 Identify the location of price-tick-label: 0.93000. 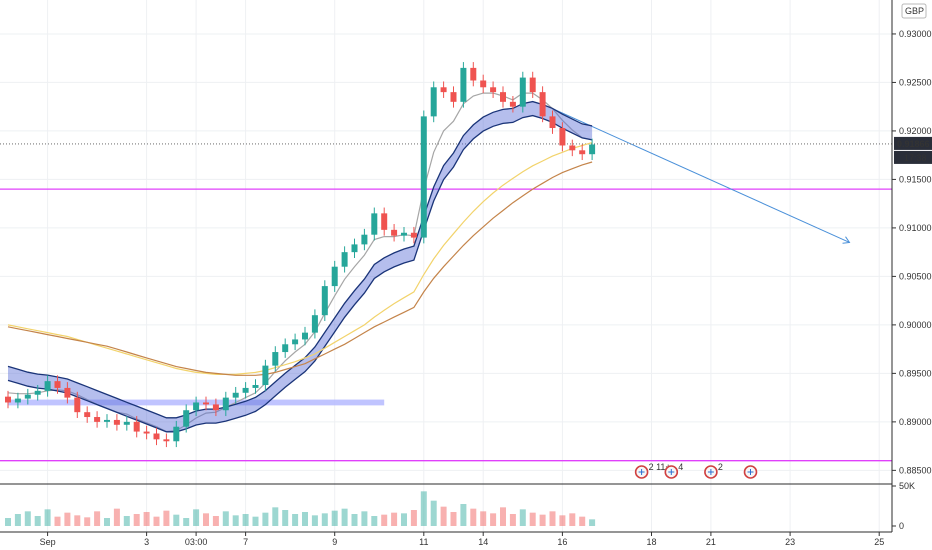
(915, 34).